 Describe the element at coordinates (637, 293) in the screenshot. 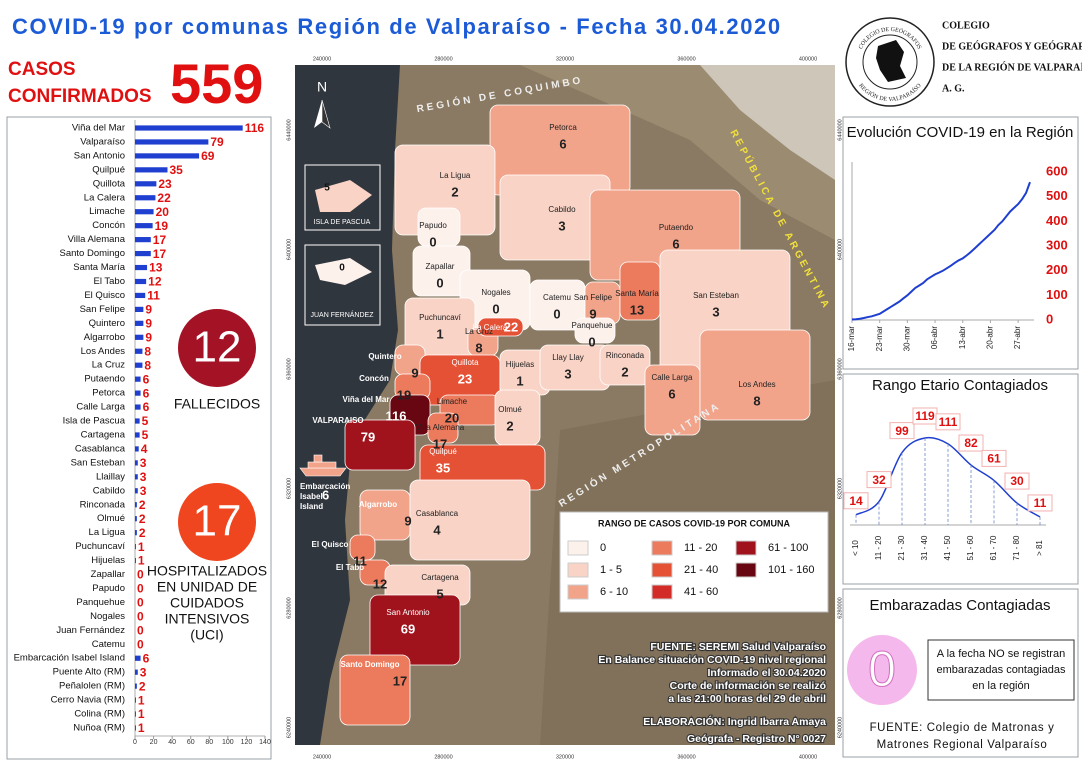

I see `comuna-name: Santa María` at that location.